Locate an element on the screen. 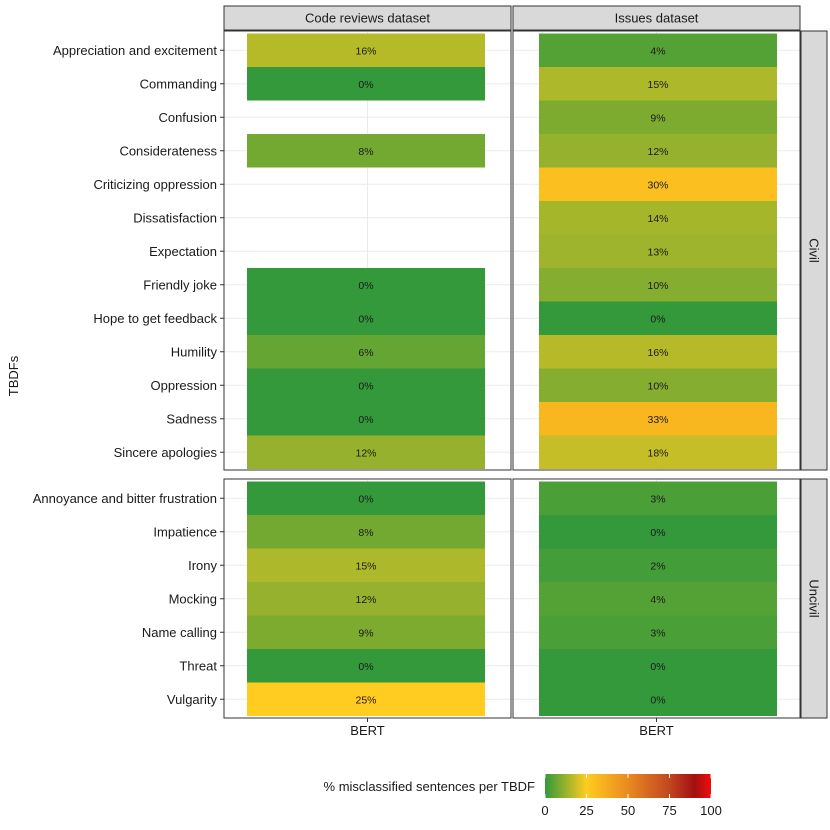 This screenshot has height=830, width=830. y-tick-label: Mocking is located at coordinates (193, 598).